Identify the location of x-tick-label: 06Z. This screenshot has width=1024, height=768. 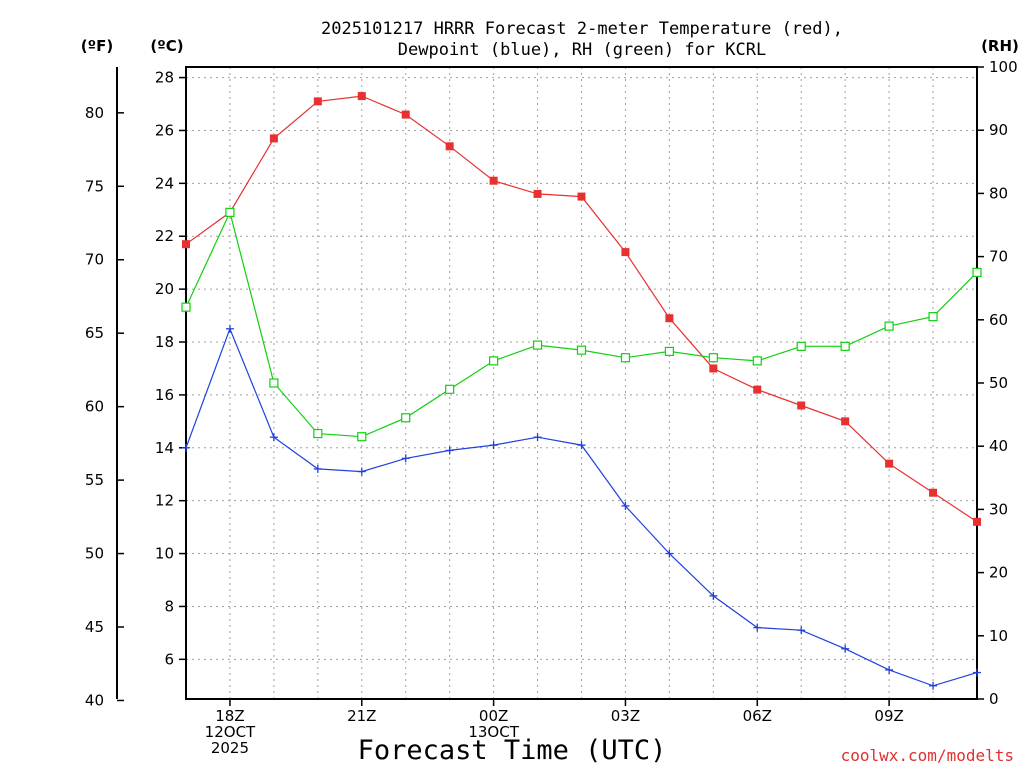
(757, 716).